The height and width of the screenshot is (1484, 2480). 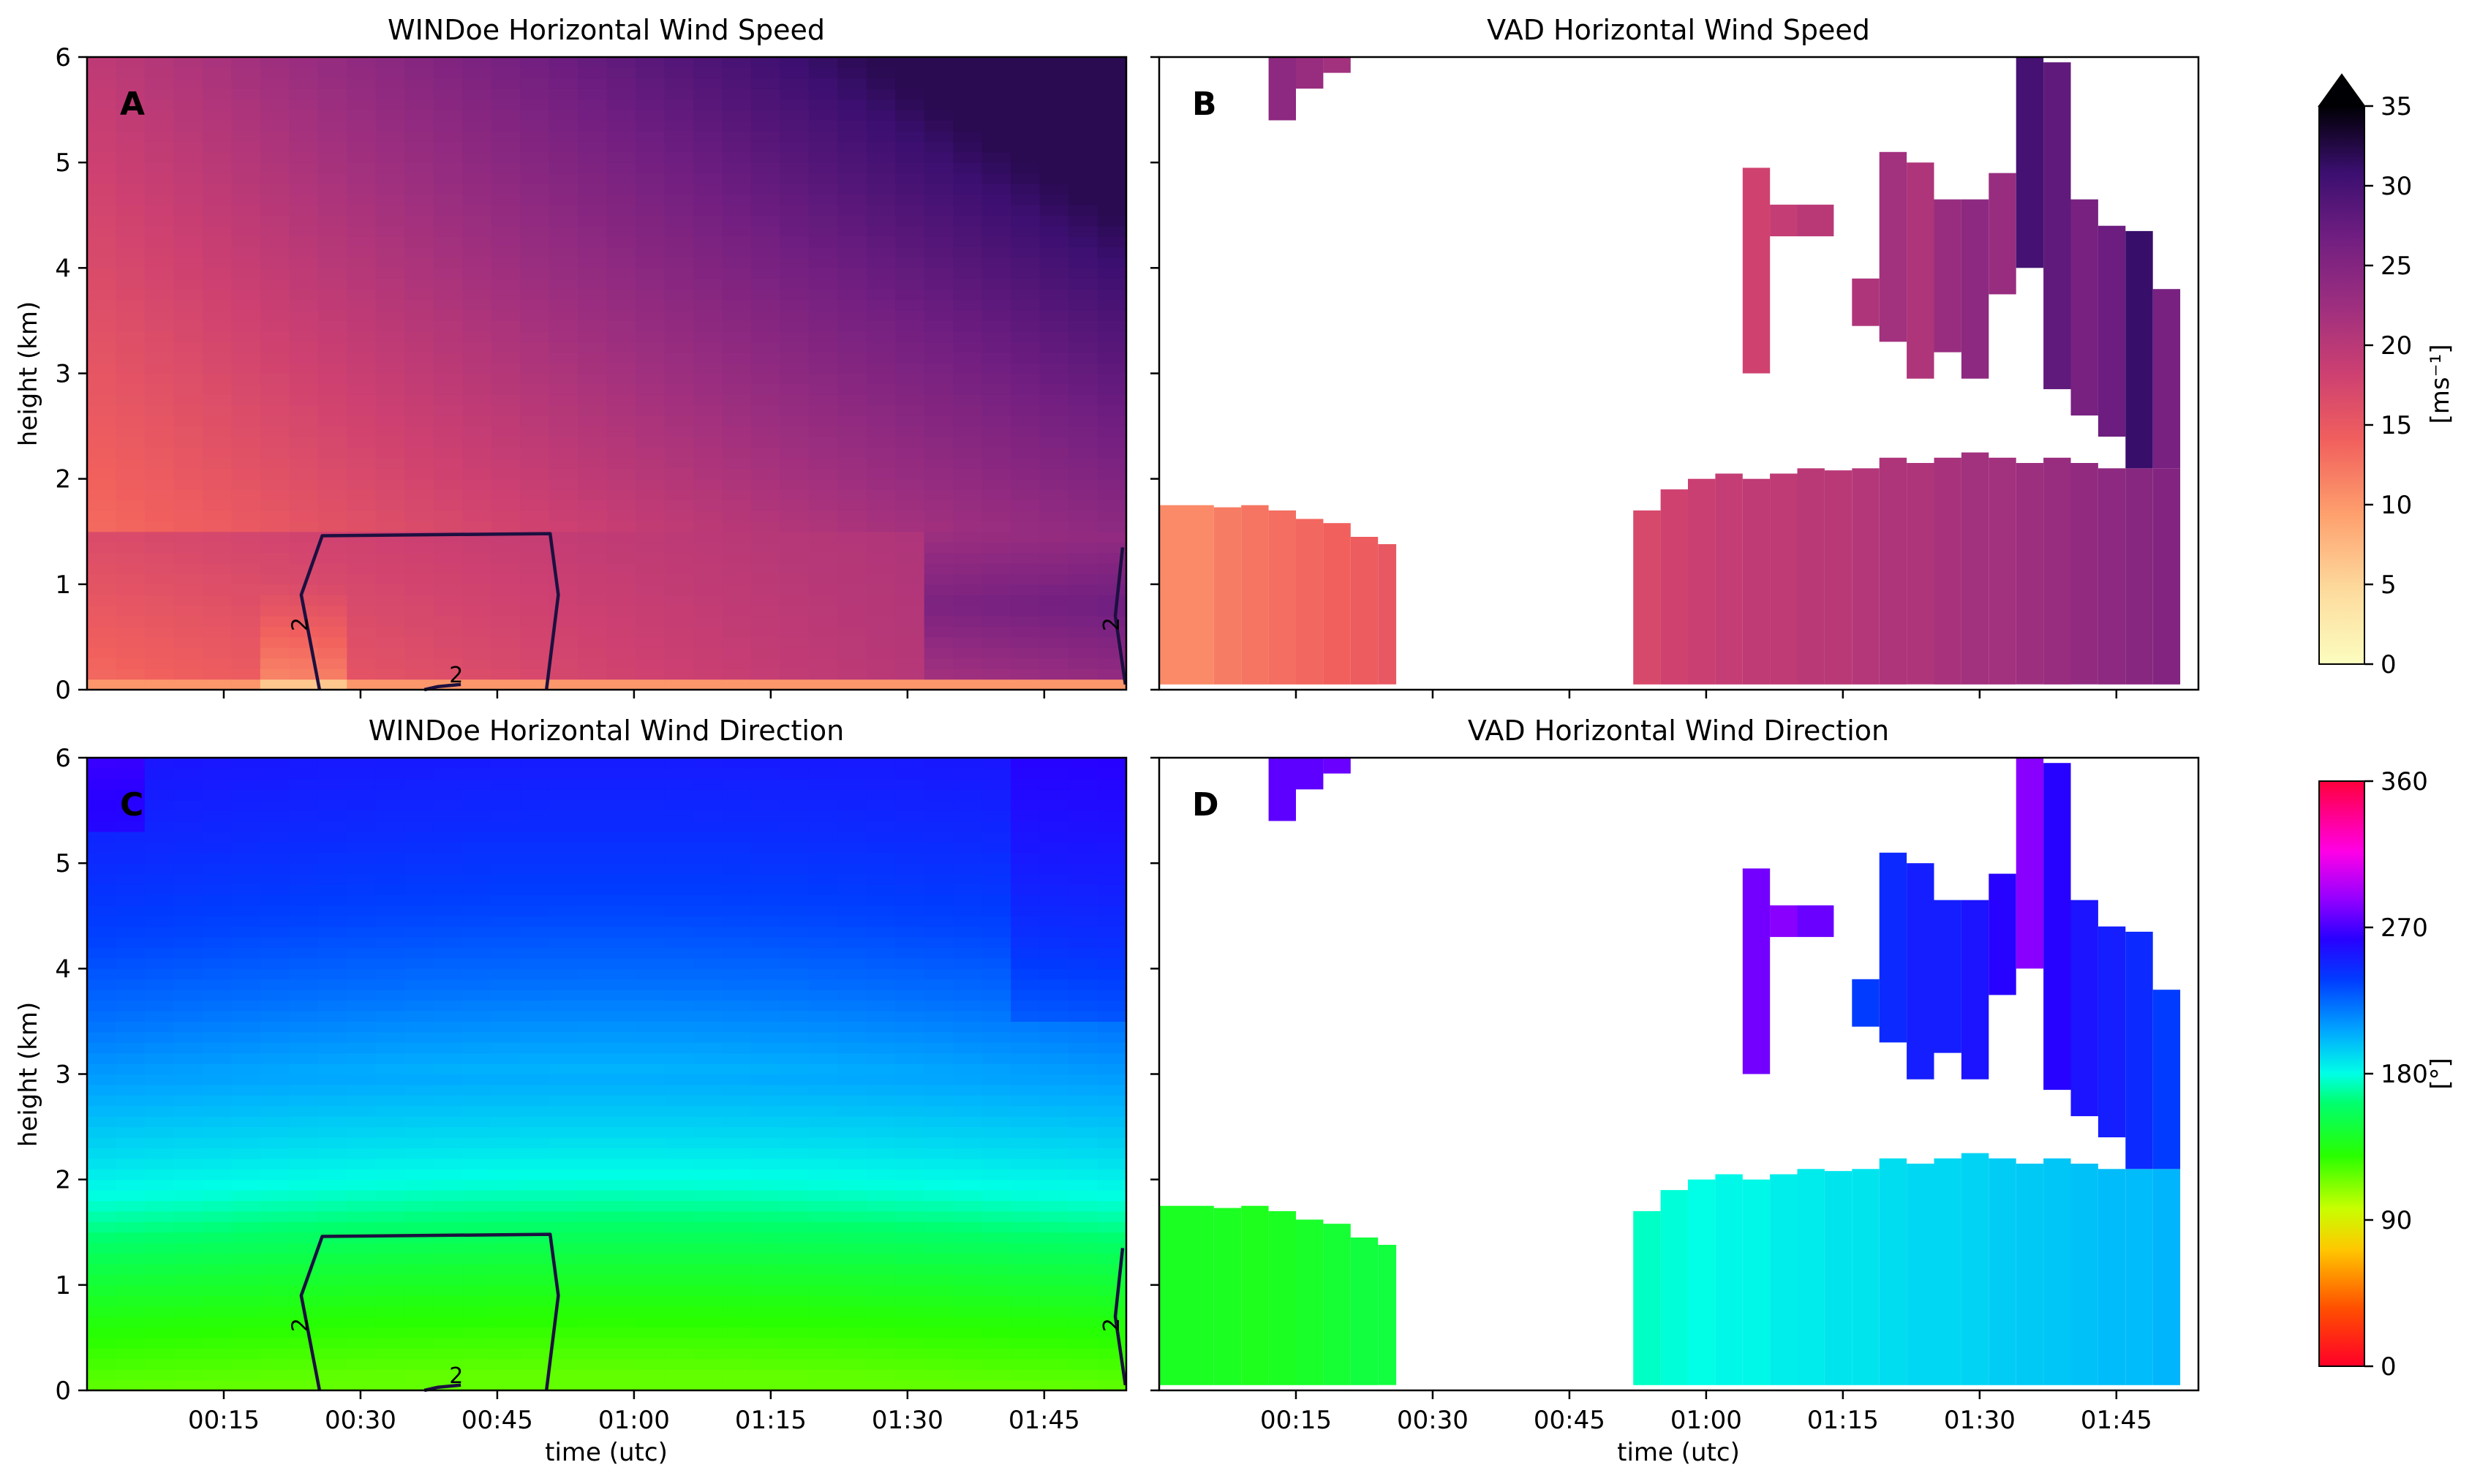 What do you see at coordinates (2342, 1073) in the screenshot?
I see `colorbar-direction-bar` at bounding box center [2342, 1073].